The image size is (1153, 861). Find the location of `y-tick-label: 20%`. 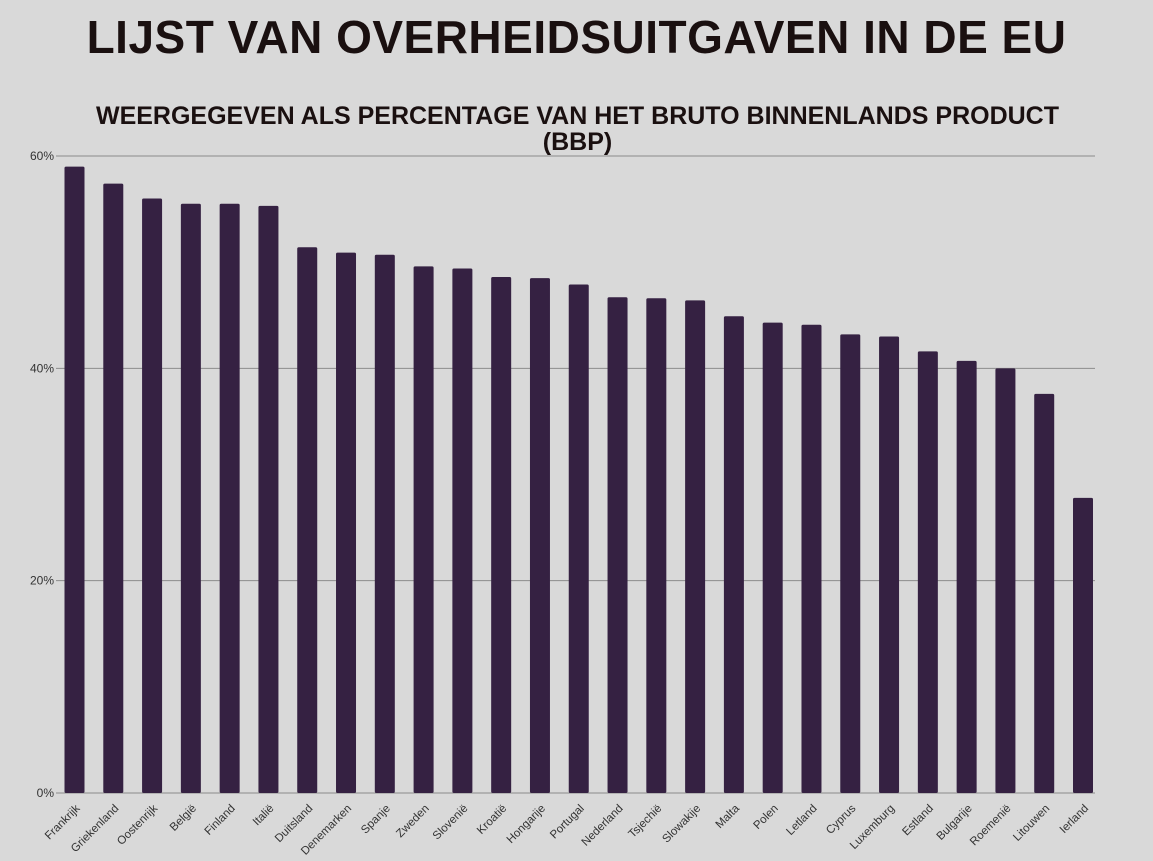

y-tick-label: 20% is located at coordinates (42, 581).